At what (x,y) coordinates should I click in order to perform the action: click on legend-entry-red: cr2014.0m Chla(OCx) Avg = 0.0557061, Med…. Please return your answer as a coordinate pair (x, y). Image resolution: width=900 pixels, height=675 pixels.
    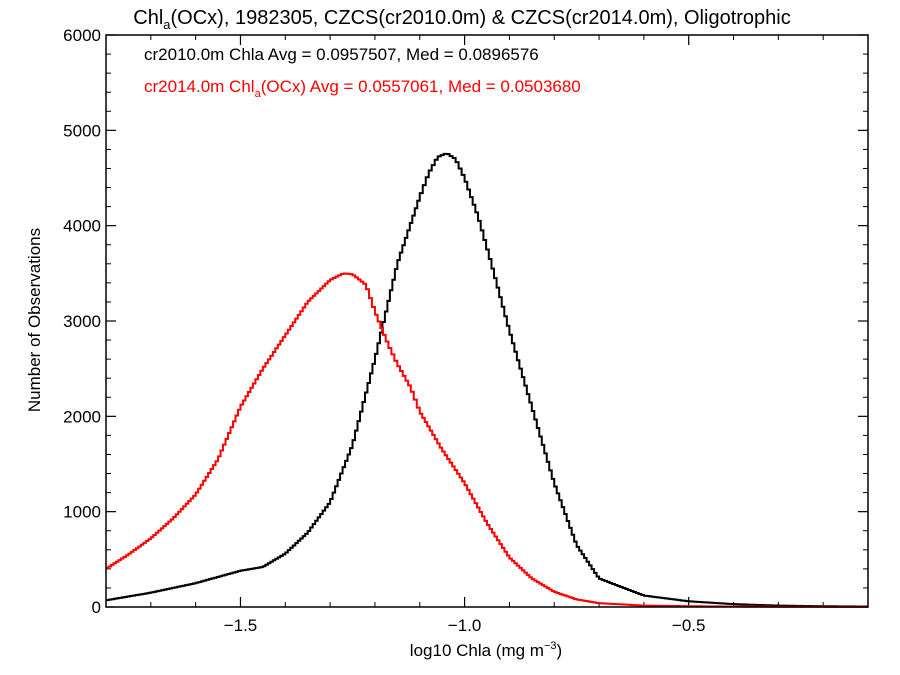
    Looking at the image, I should click on (362, 88).